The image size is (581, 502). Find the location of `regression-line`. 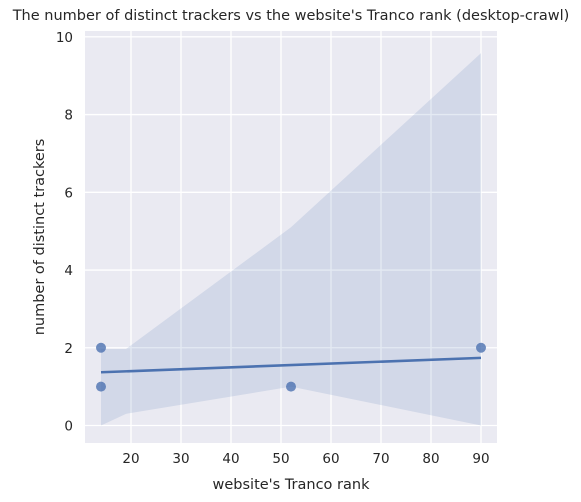

regression-line is located at coordinates (291, 365).